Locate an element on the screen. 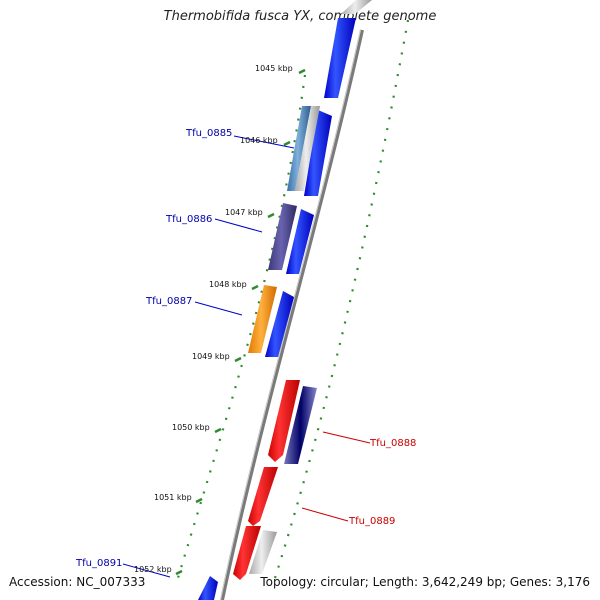 The width and height of the screenshot is (600, 600). gene-reverse-tfu0889 is located at coordinates (263, 496).